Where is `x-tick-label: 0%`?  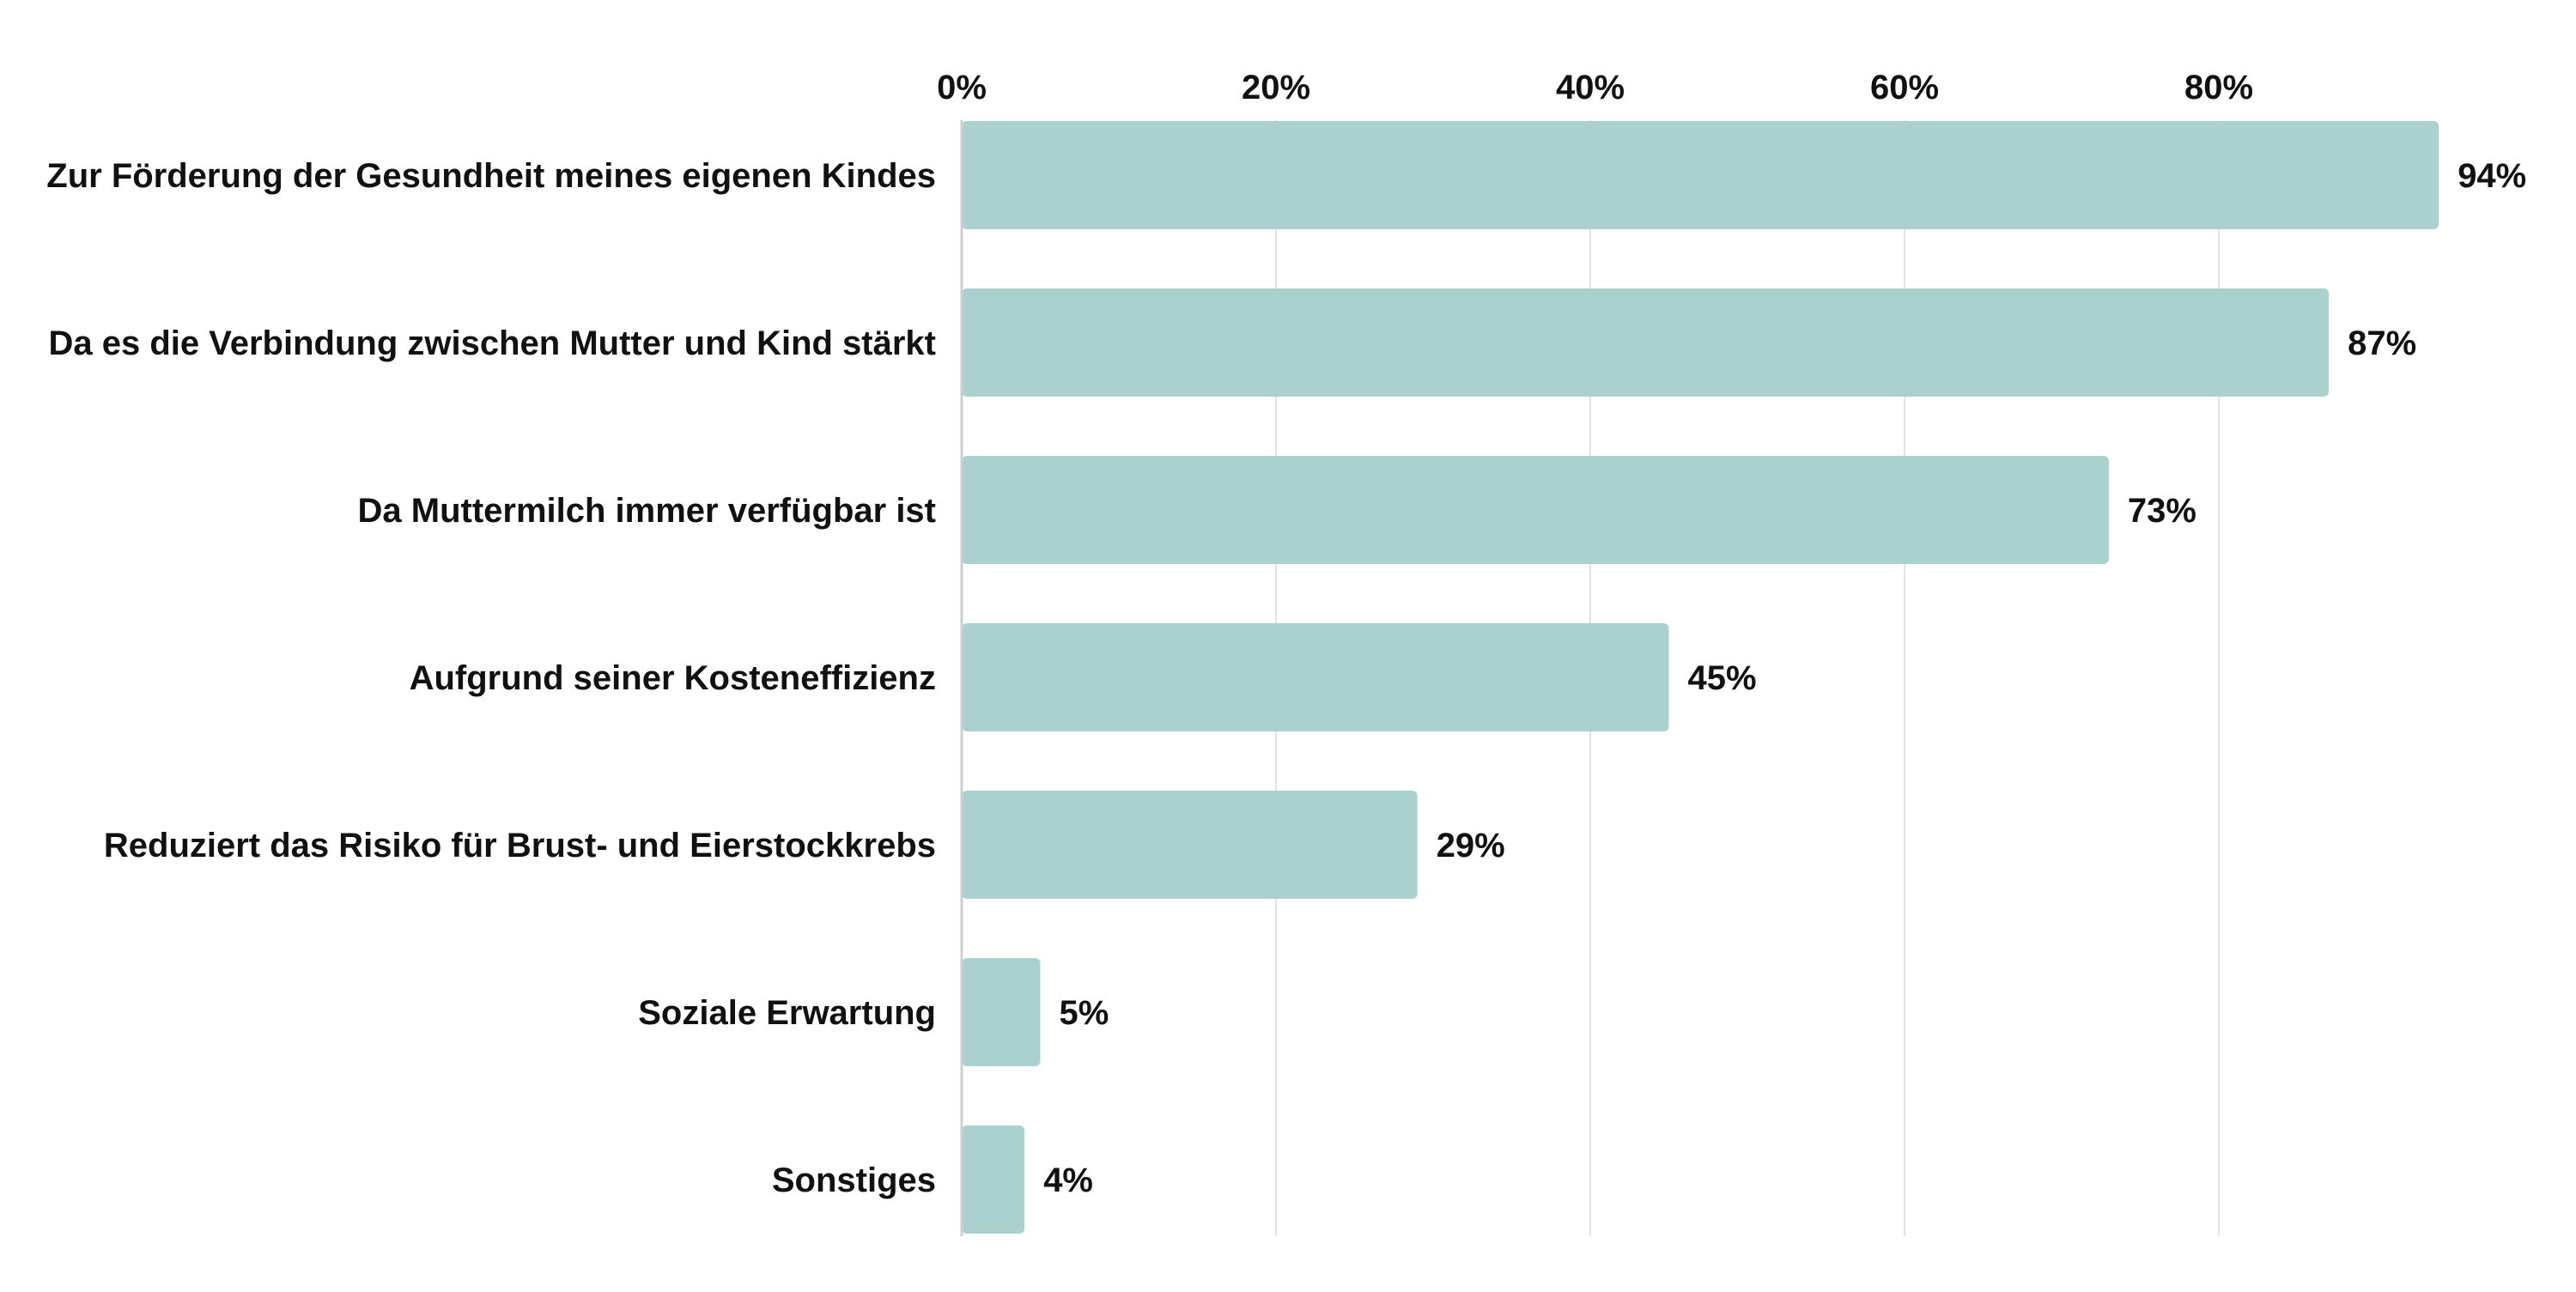
x-tick-label: 0% is located at coordinates (962, 87).